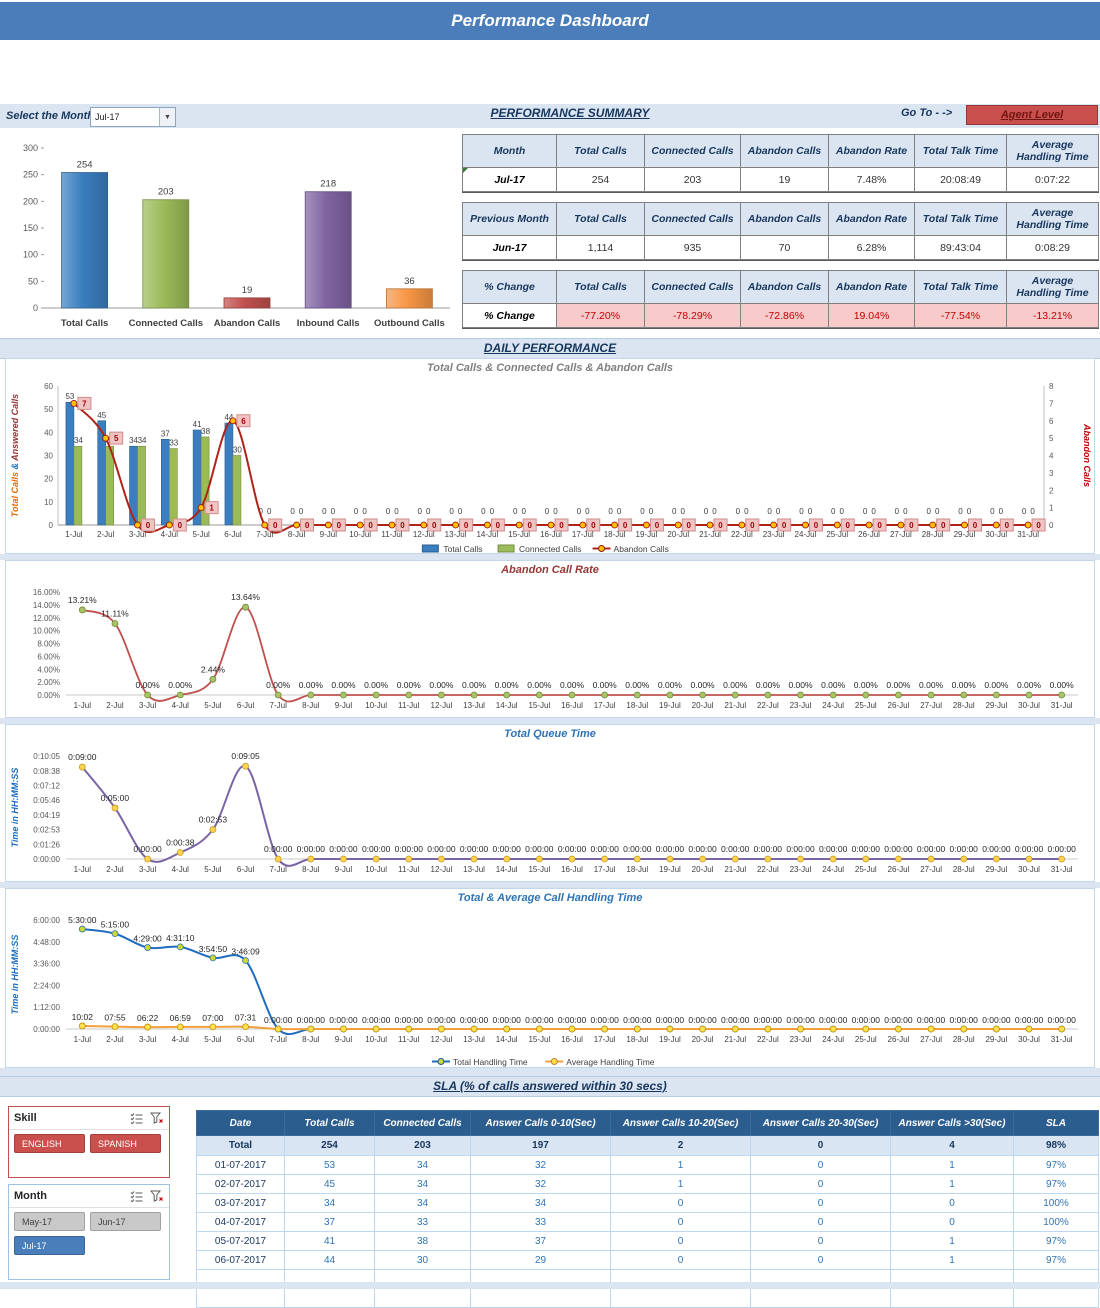  I want to click on svg-text: 31-Jul, so click(1062, 705).